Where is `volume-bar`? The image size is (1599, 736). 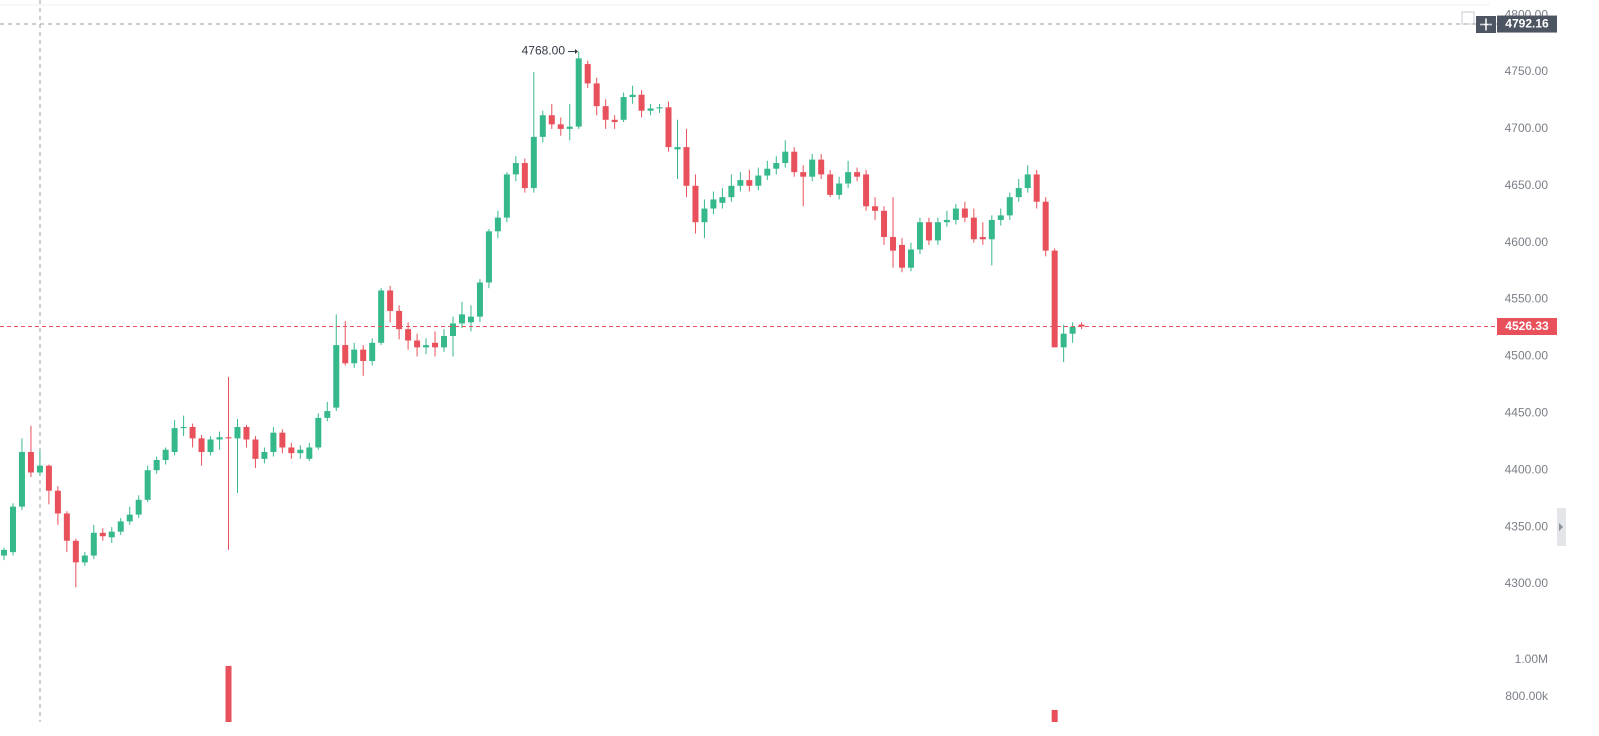 volume-bar is located at coordinates (228, 693).